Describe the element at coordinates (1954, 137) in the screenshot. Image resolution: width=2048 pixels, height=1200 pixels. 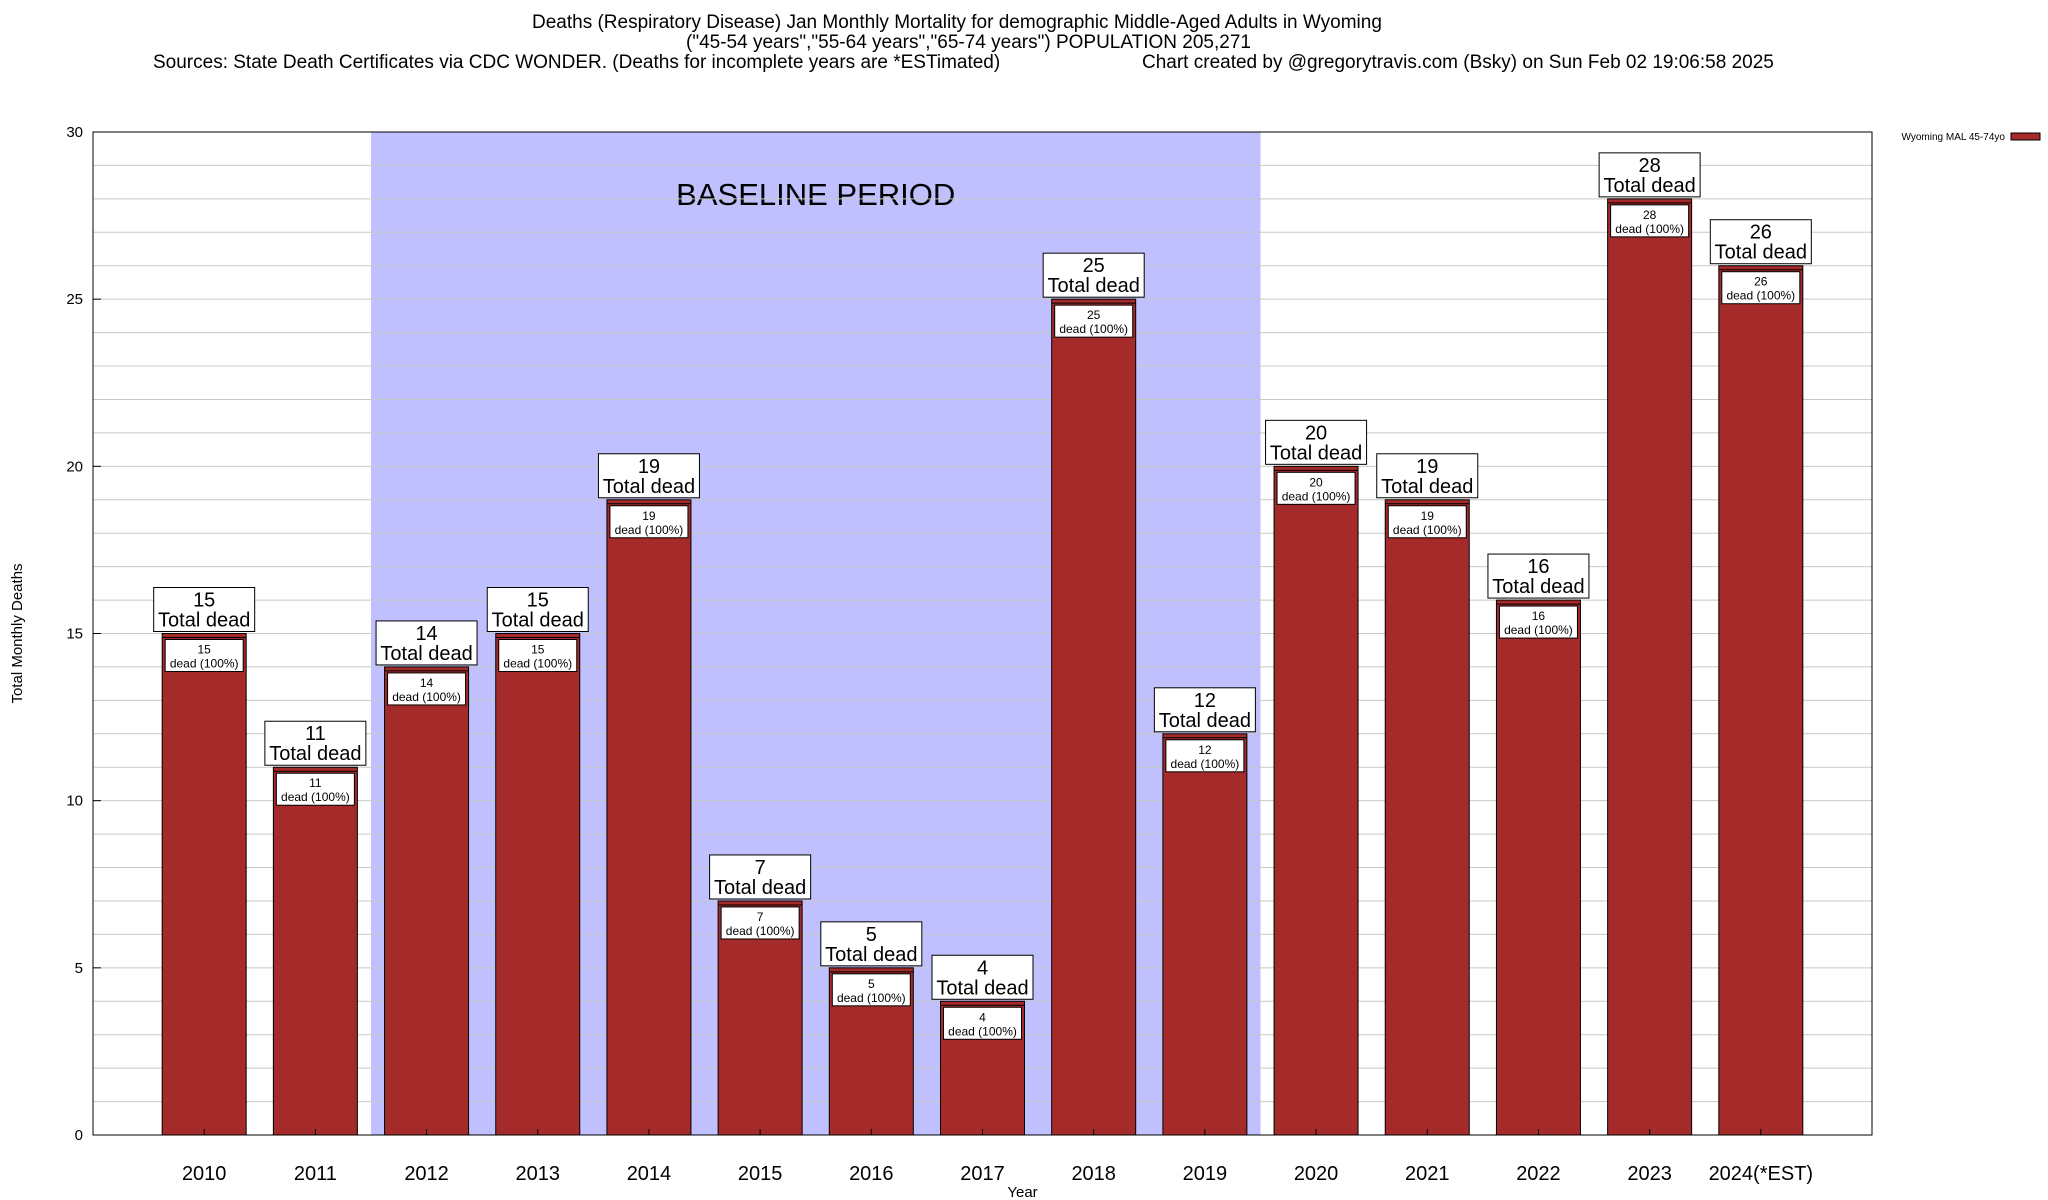
I see `legend-label: Wyoming MAL 45-74yo` at that location.